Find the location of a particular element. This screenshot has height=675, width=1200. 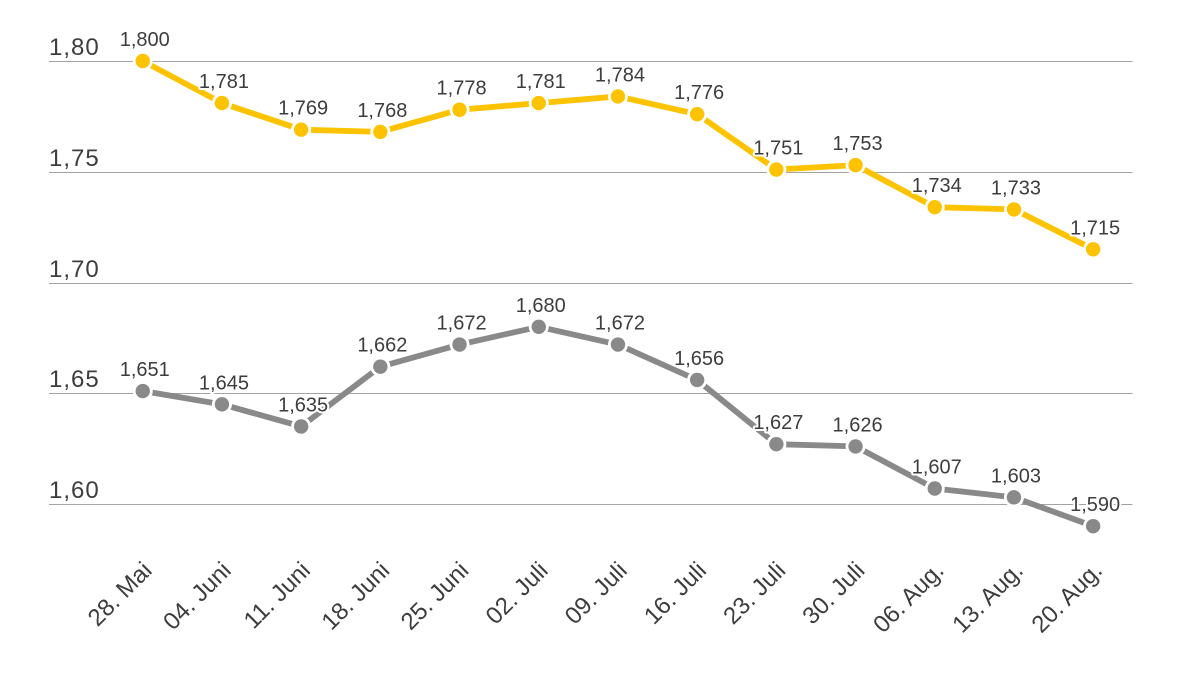

svg-text: 1,656 is located at coordinates (699, 359).